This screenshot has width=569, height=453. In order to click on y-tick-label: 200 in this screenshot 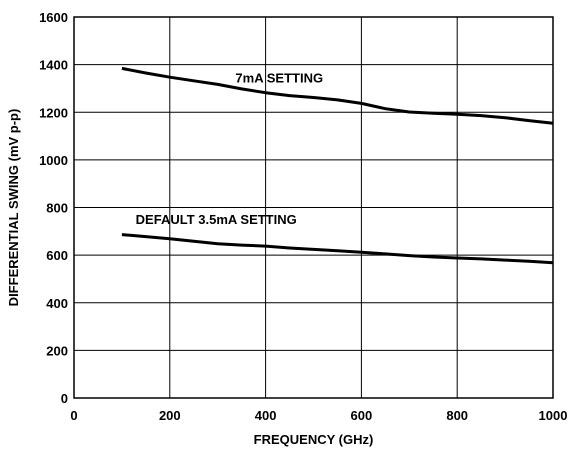, I will do `click(57, 350)`.